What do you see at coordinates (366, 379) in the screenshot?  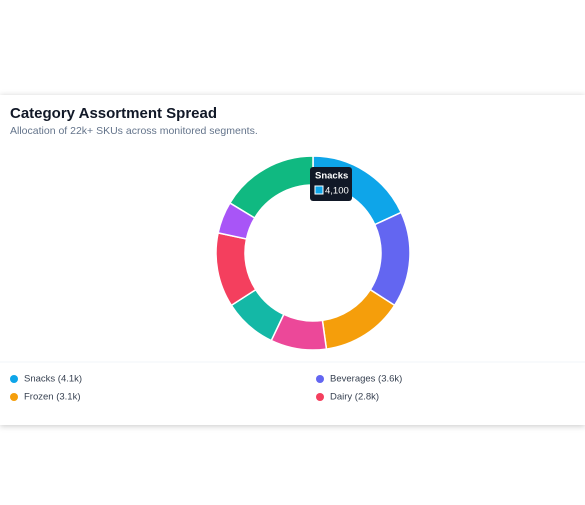 I see `legend-label: Beverages (3.6k)` at bounding box center [366, 379].